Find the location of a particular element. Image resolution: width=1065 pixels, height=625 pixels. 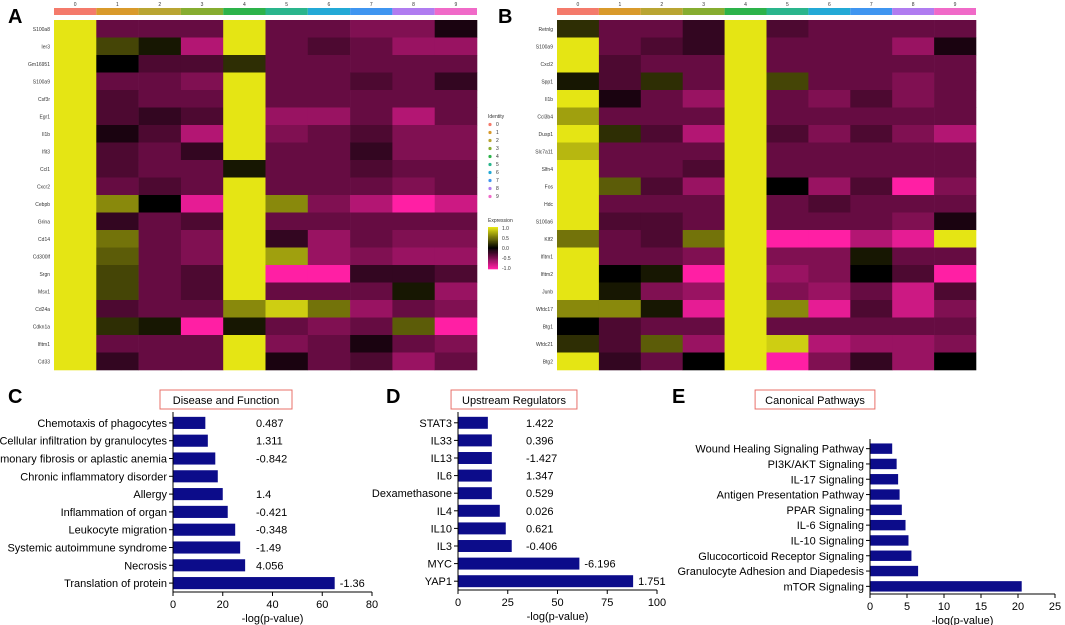

zscore-label: 1.311 is located at coordinates (269, 442).